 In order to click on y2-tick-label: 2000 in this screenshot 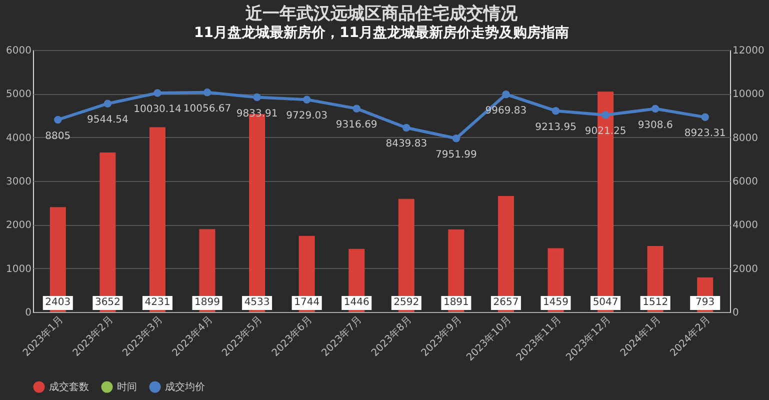, I will do `click(745, 269)`.